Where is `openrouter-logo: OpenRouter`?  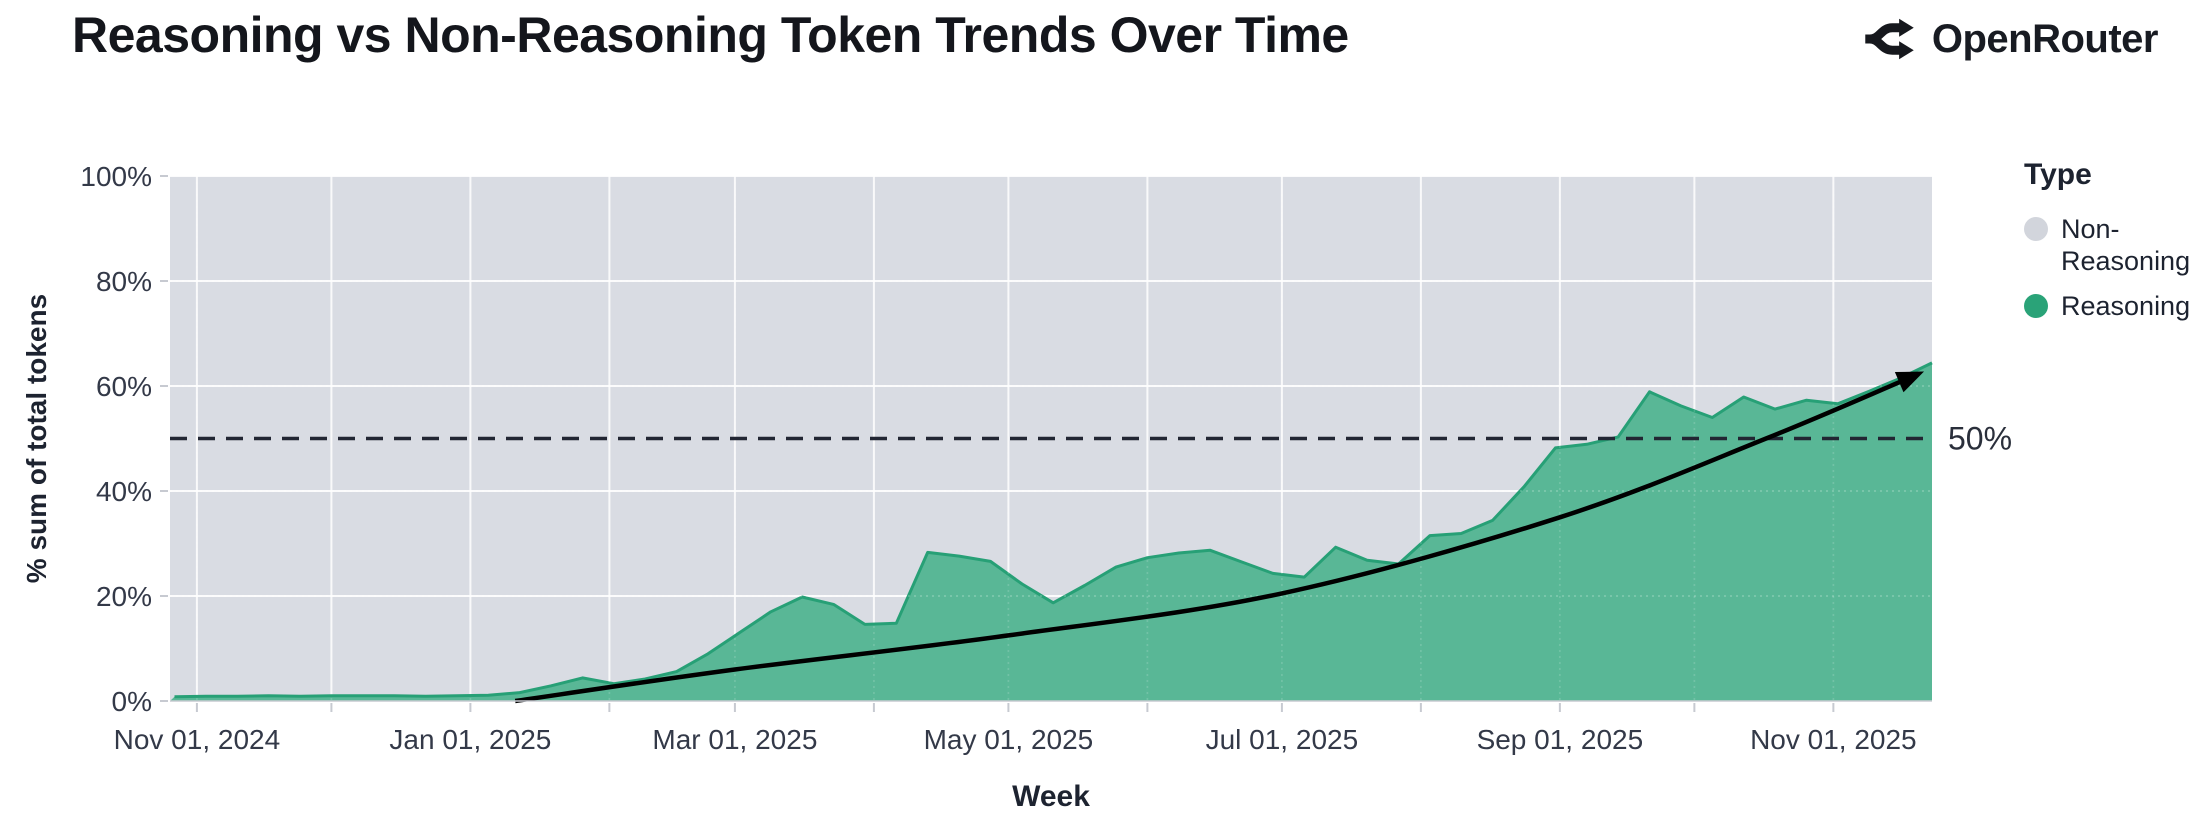 openrouter-logo: OpenRouter is located at coordinates (2010, 39).